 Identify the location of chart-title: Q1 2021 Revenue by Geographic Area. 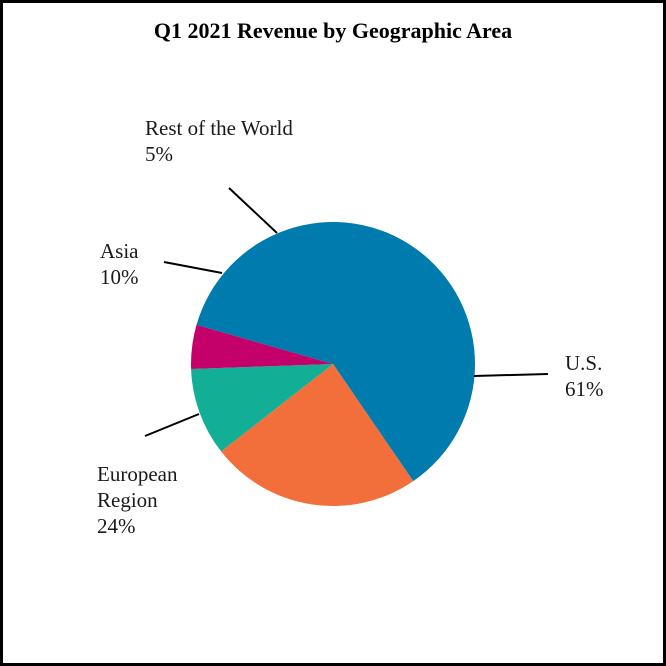
(333, 30).